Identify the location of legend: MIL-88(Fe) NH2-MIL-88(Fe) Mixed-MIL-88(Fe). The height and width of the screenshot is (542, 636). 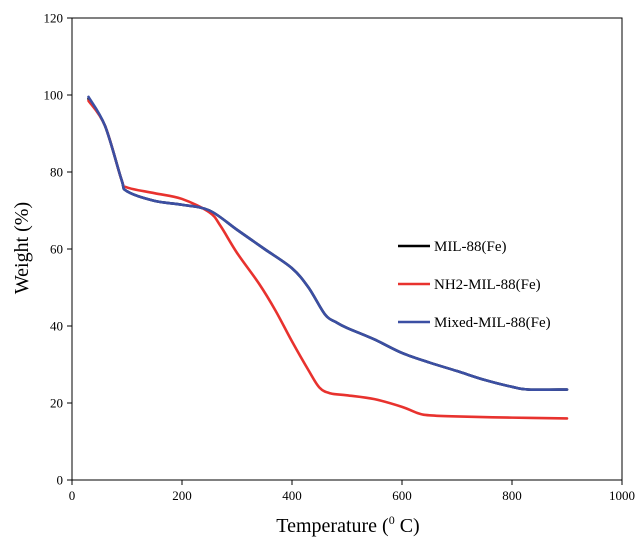
(474, 285).